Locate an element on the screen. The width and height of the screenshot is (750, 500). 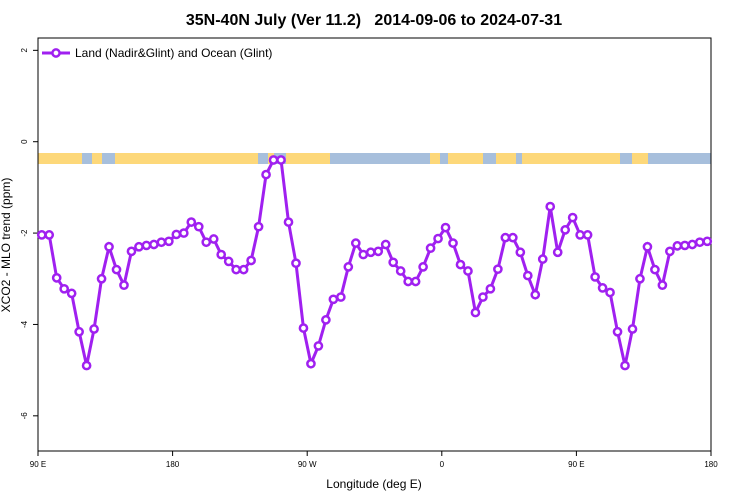
x-tick-label: 90 W is located at coordinates (307, 464).